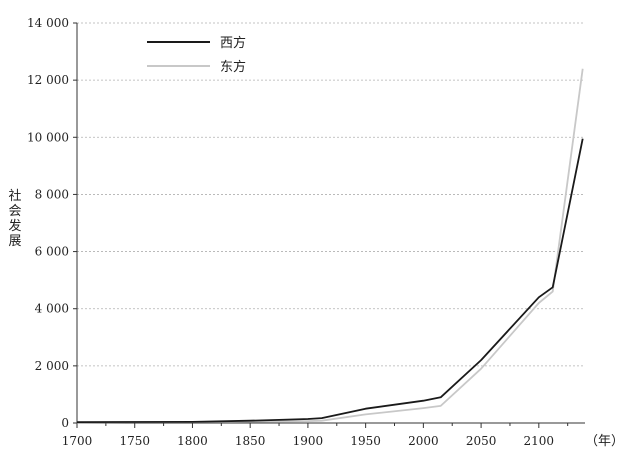 The height and width of the screenshot is (467, 628). Describe the element at coordinates (233, 43) in the screenshot. I see `legend-label-0: 西方` at that location.